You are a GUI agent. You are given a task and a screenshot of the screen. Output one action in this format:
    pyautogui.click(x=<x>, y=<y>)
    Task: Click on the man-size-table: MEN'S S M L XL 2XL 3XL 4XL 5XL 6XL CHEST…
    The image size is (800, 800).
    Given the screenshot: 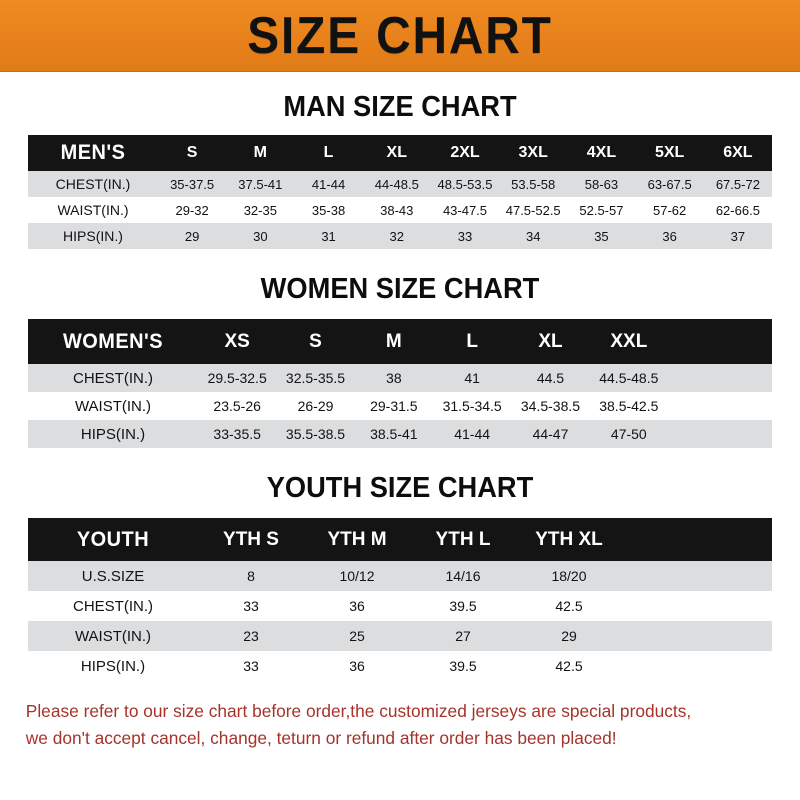 What is the action you would take?
    pyautogui.click(x=400, y=192)
    